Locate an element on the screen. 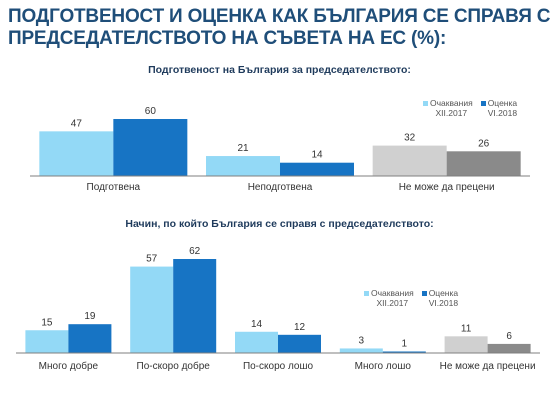 The width and height of the screenshot is (559, 400). data-label: 6 is located at coordinates (509, 336).